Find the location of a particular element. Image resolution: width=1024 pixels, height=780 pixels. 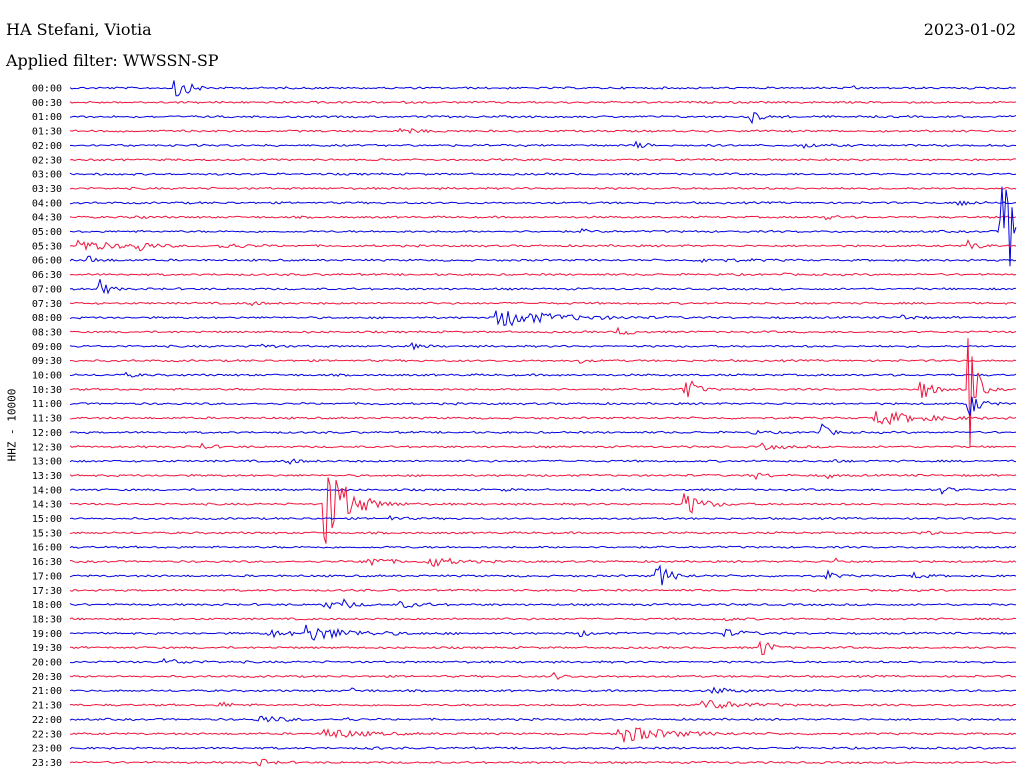

trace-time-label: 05:00 is located at coordinates (47, 232).